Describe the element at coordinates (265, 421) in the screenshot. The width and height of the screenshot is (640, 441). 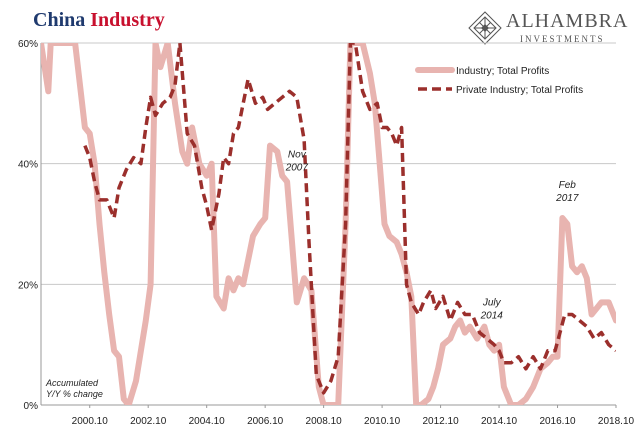
I see `x-tick-label: 2006.10` at that location.